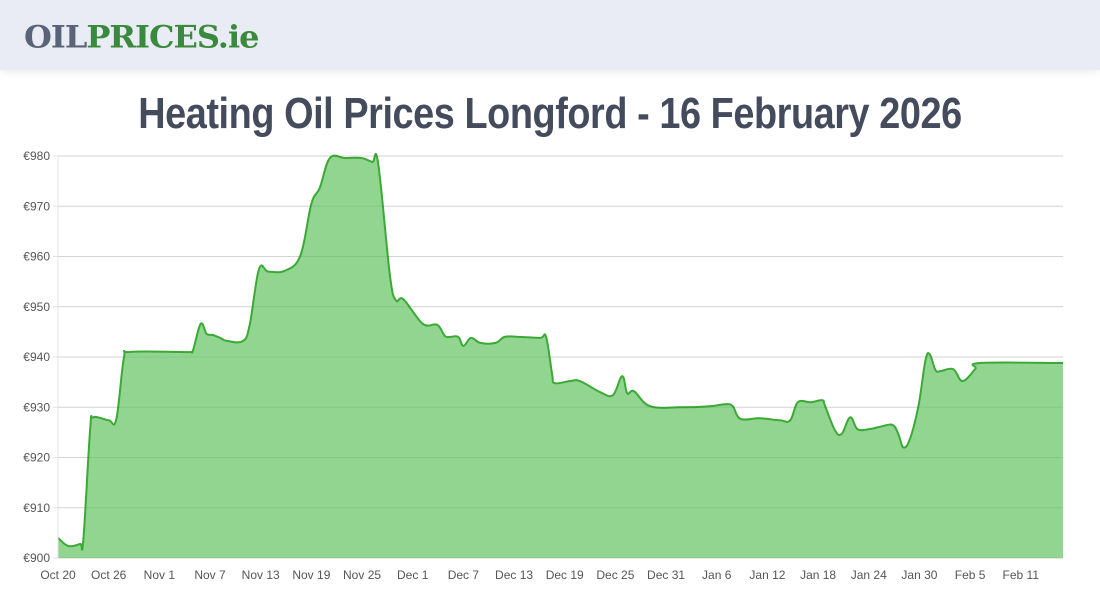  What do you see at coordinates (970, 575) in the screenshot?
I see `x-tick-label: Feb 5` at bounding box center [970, 575].